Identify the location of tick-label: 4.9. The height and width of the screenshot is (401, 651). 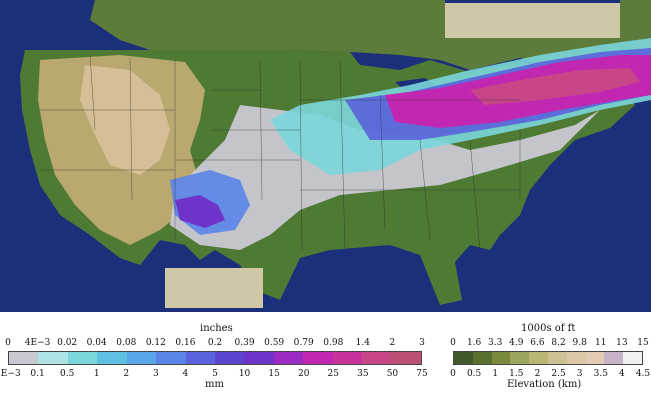
(516, 343).